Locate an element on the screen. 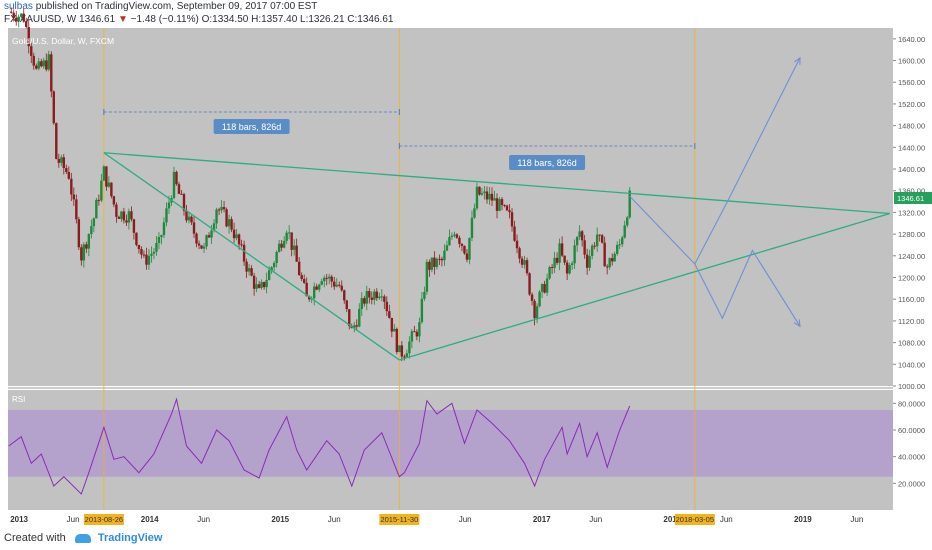  date-marker-label: 2015-11-30 is located at coordinates (399, 519).